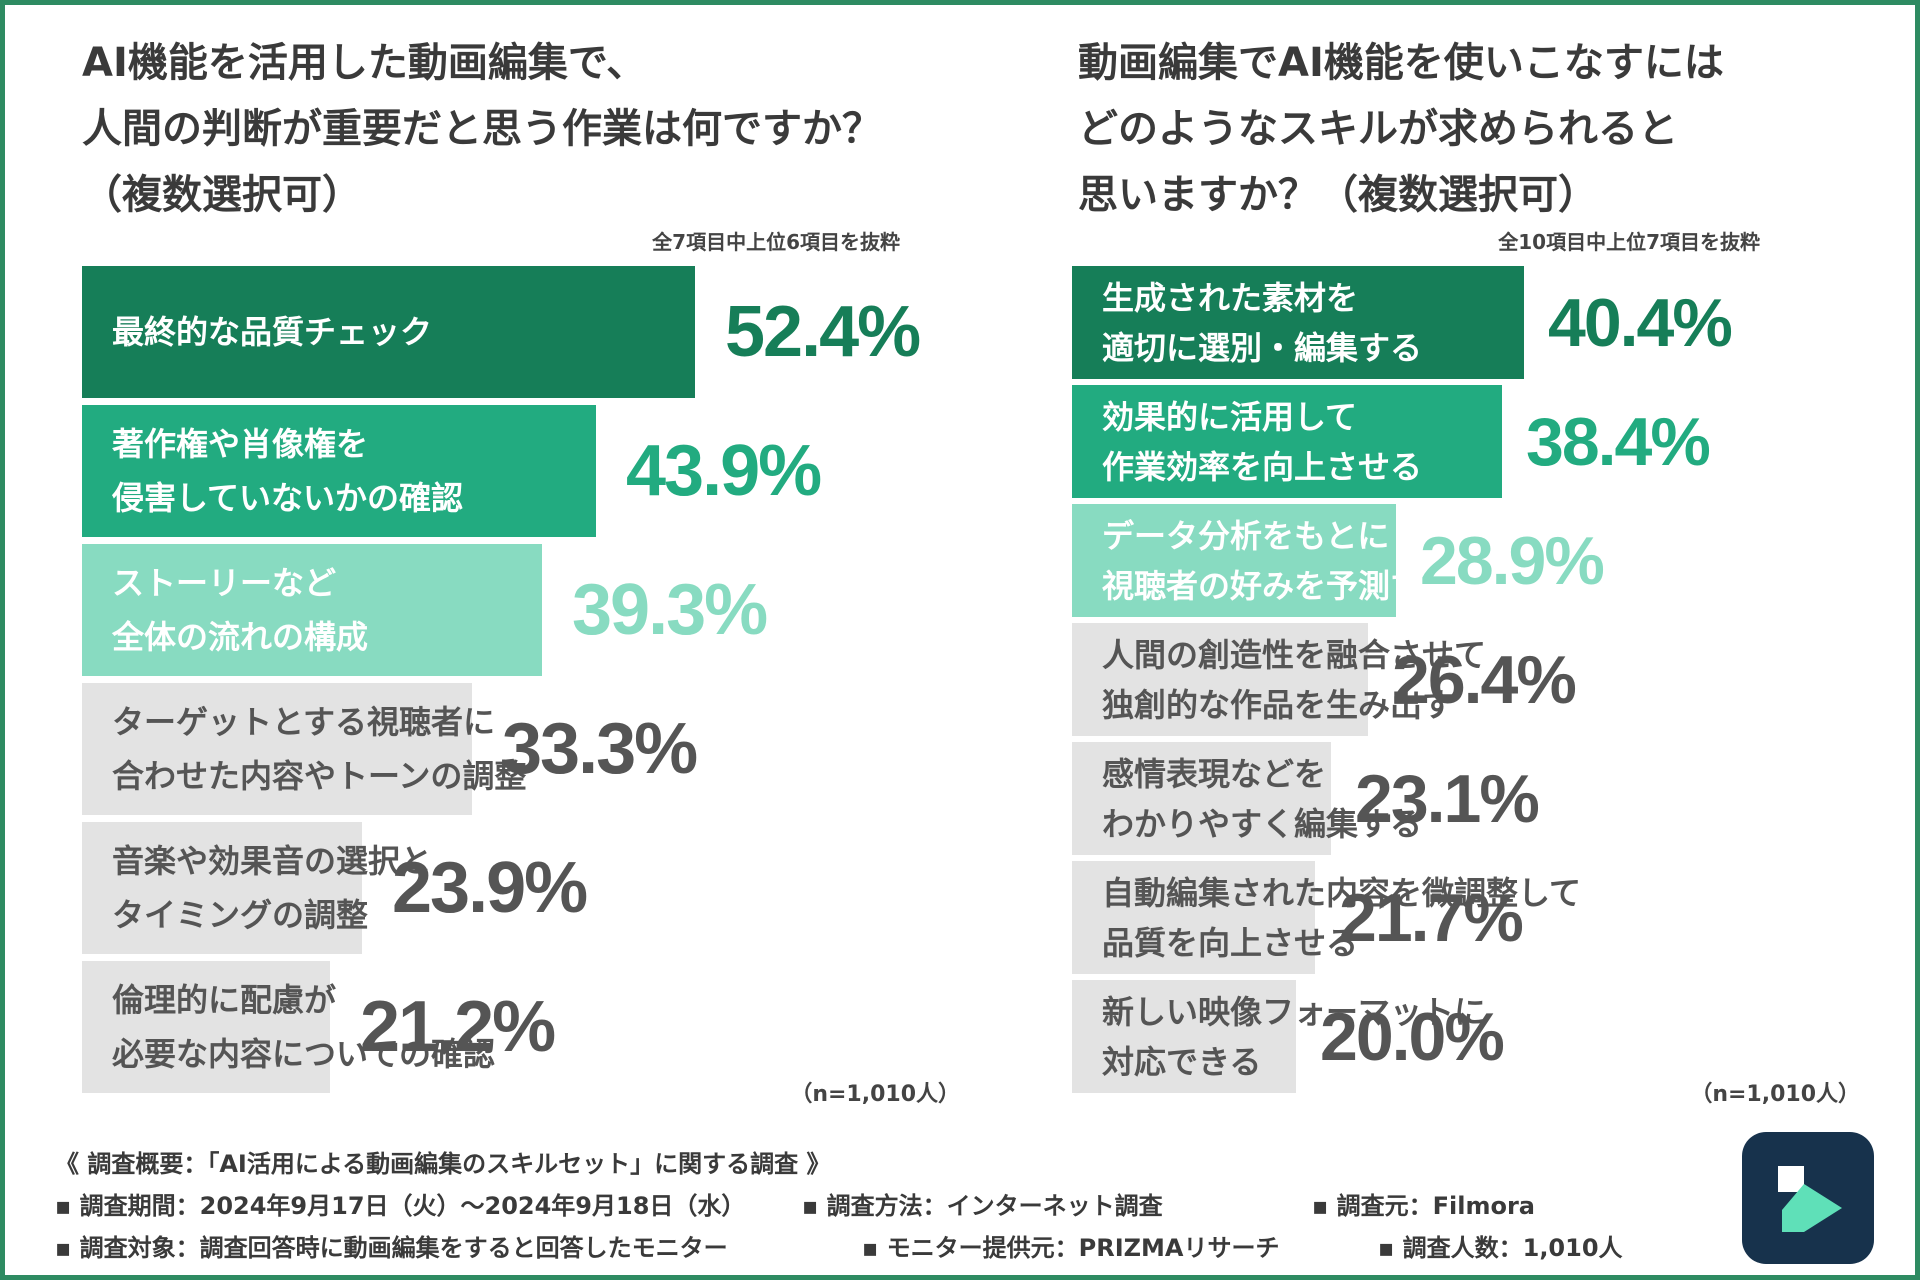 The image size is (1920, 1280). I want to click on bar-row: ストーリーなど 全体の流れの構成 39.3%, so click(522, 610).